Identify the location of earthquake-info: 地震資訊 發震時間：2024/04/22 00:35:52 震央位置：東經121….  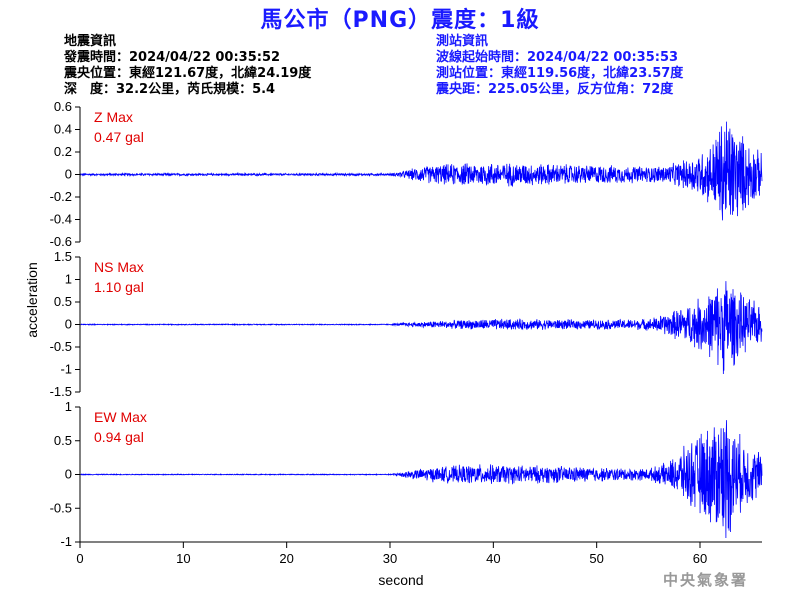
(187, 66).